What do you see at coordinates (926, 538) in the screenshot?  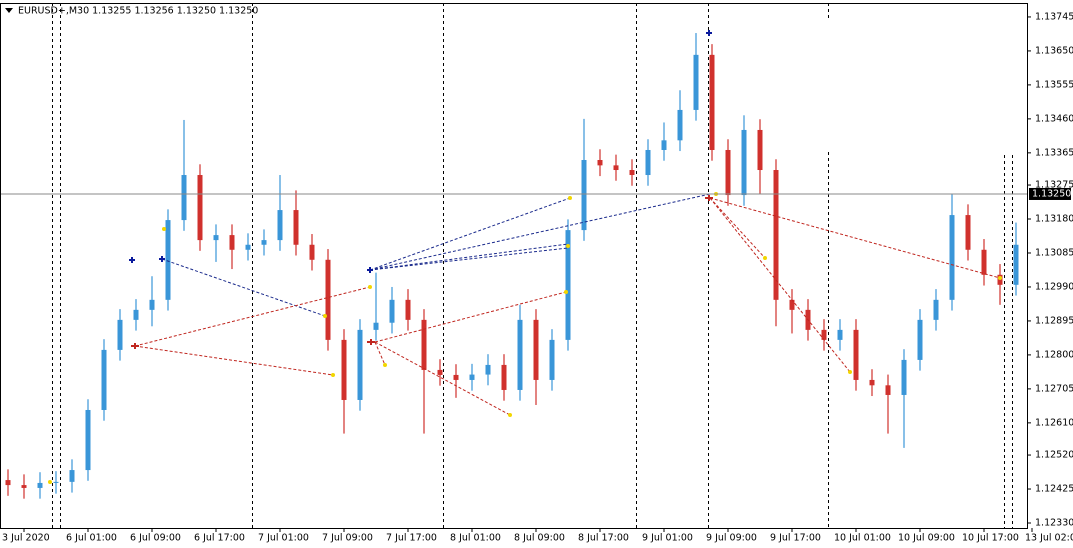 I see `x-tick-label: 10 Jul 09:00` at bounding box center [926, 538].